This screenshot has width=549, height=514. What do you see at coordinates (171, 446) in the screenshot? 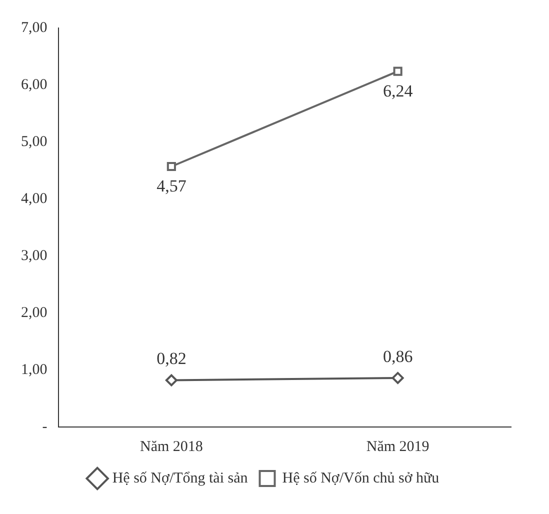
I see `x-tick-label: Năm 2018` at bounding box center [171, 446].